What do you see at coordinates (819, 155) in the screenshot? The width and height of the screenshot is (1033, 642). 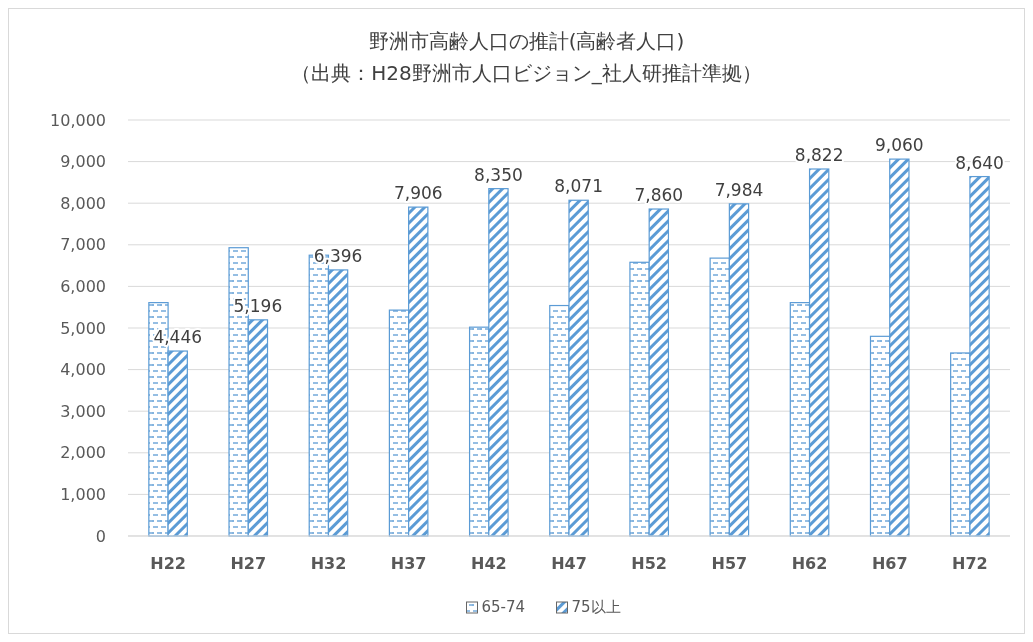 I see `data-label: 8,822` at bounding box center [819, 155].